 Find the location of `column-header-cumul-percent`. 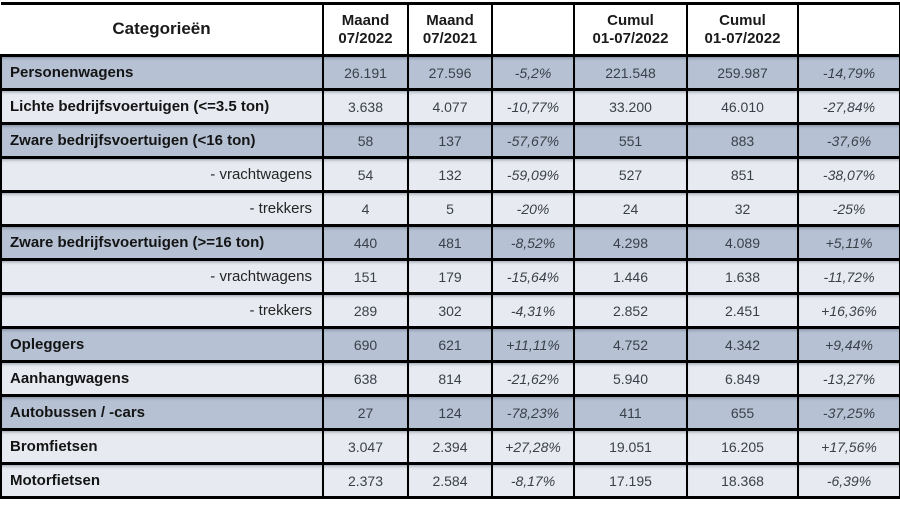

column-header-cumul-percent is located at coordinates (848, 29).